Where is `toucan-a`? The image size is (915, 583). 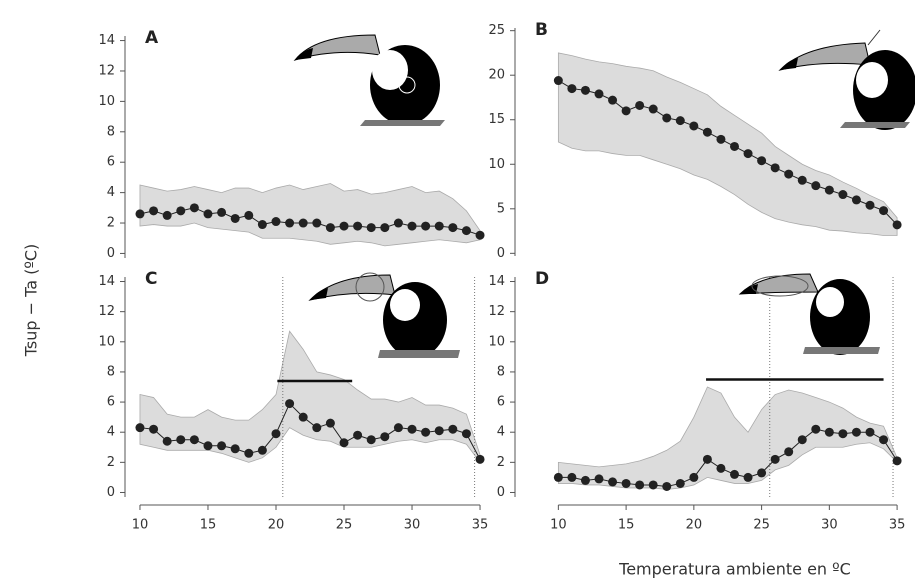
toucan-a is located at coordinates (369, 80).